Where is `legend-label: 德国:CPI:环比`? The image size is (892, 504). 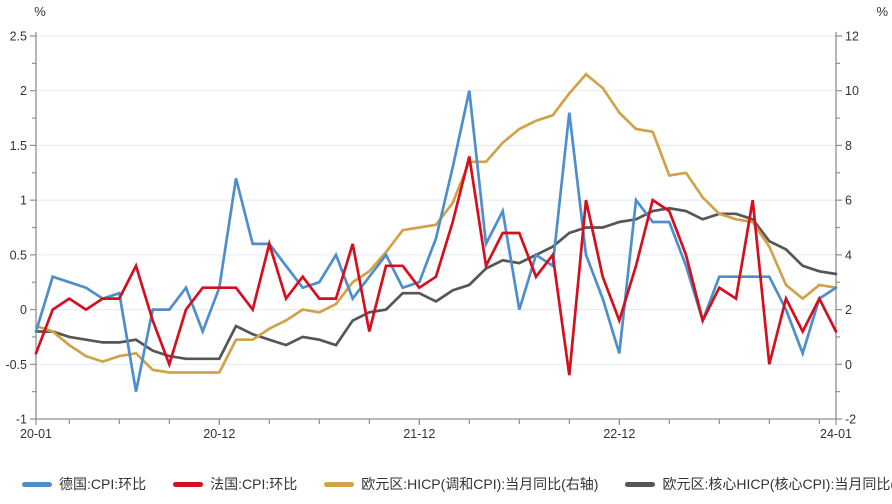 legend-label: 德国:CPI:环比 is located at coordinates (103, 484).